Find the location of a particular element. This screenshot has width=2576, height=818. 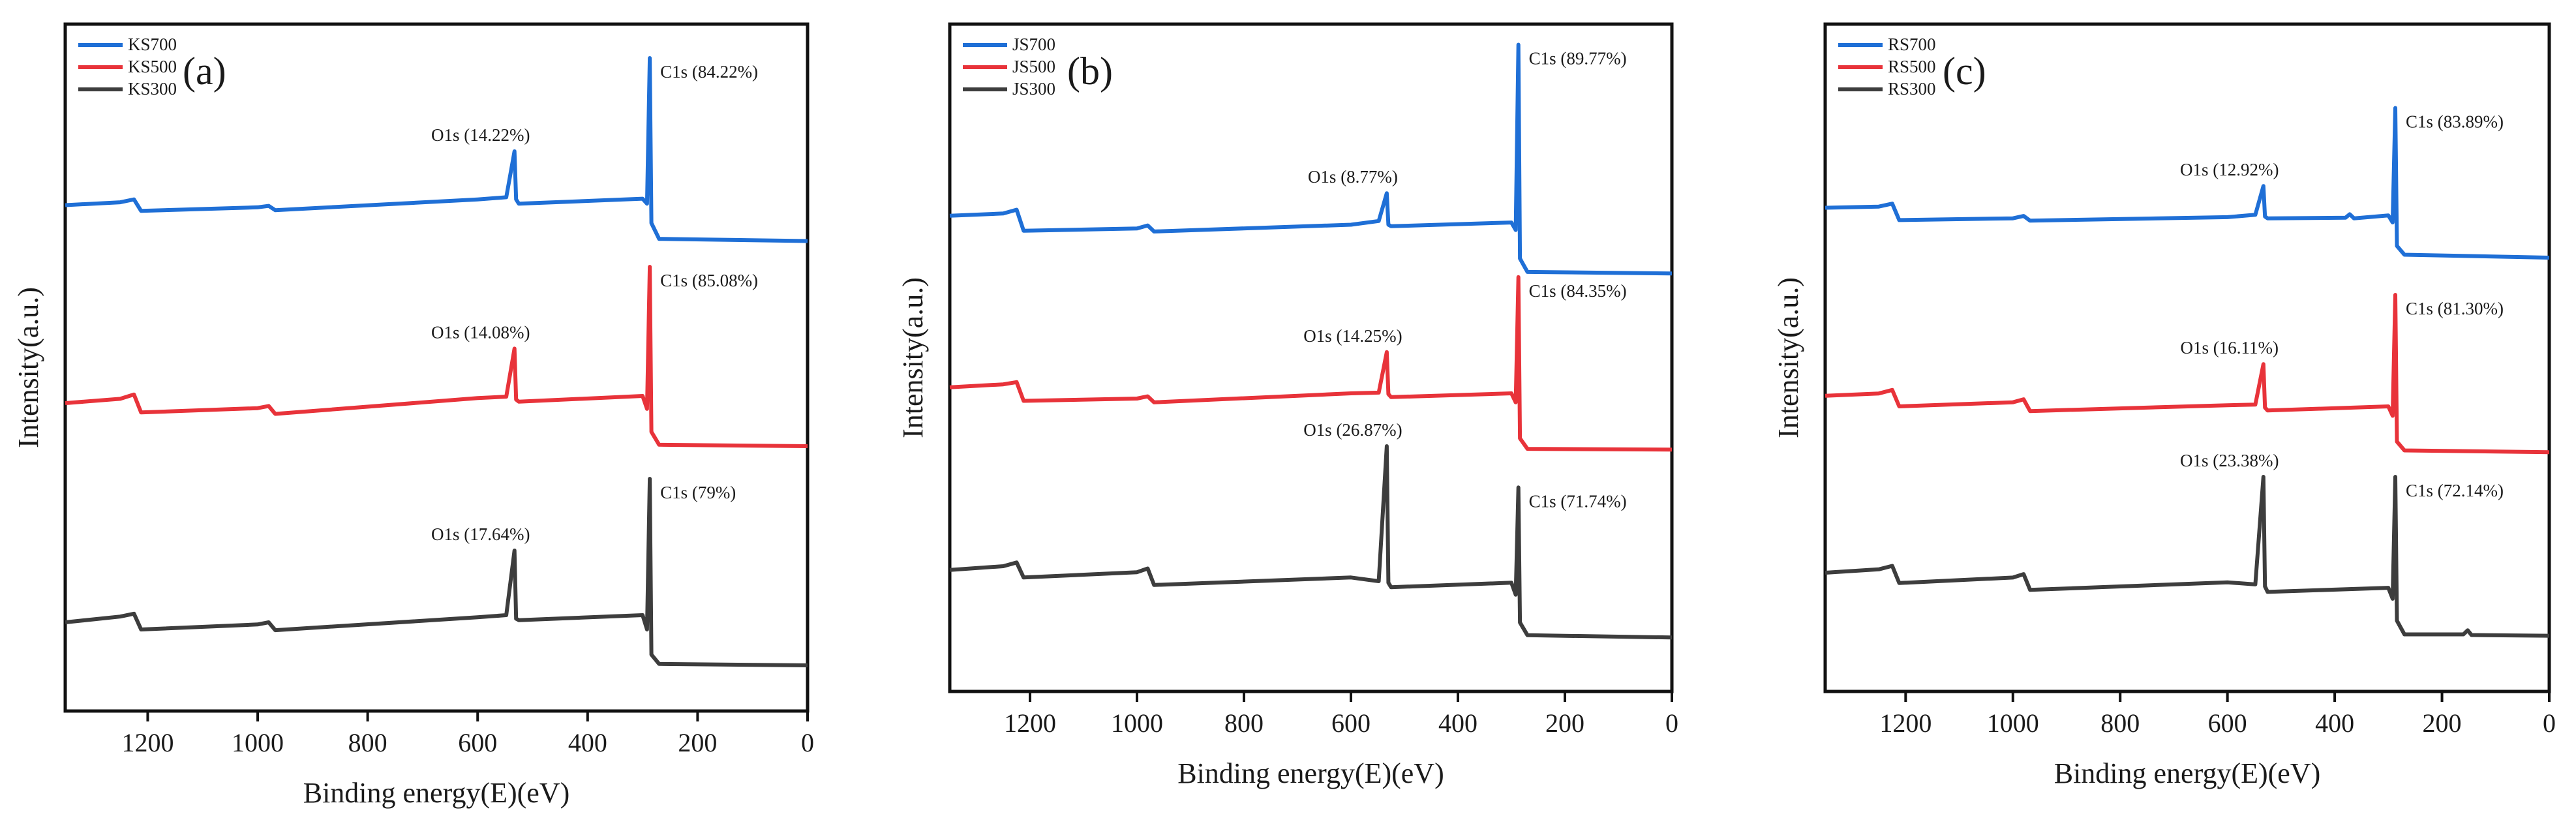

peak-annotation: O1s (14.22%) is located at coordinates (481, 135).